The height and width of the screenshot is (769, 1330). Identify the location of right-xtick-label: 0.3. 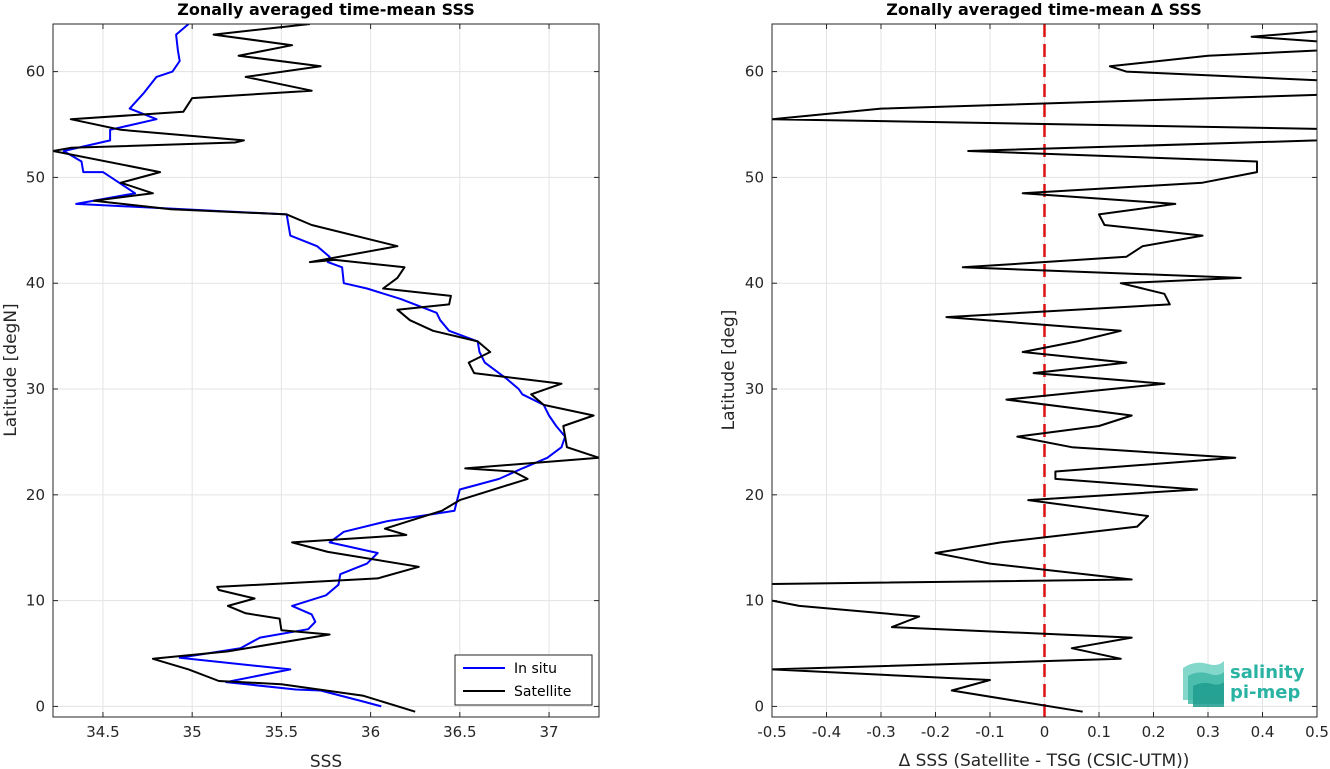
(1208, 732).